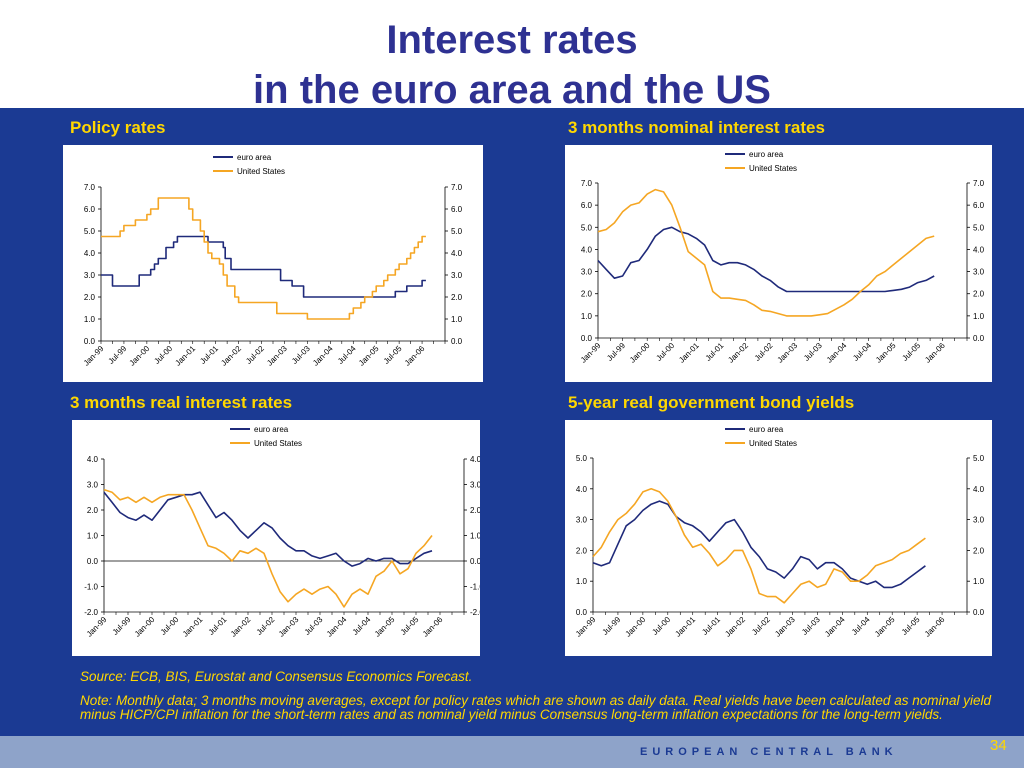 The width and height of the screenshot is (1024, 768). I want to click on footer-bar: EUROPEAN CENTRAL BANK, so click(512, 752).